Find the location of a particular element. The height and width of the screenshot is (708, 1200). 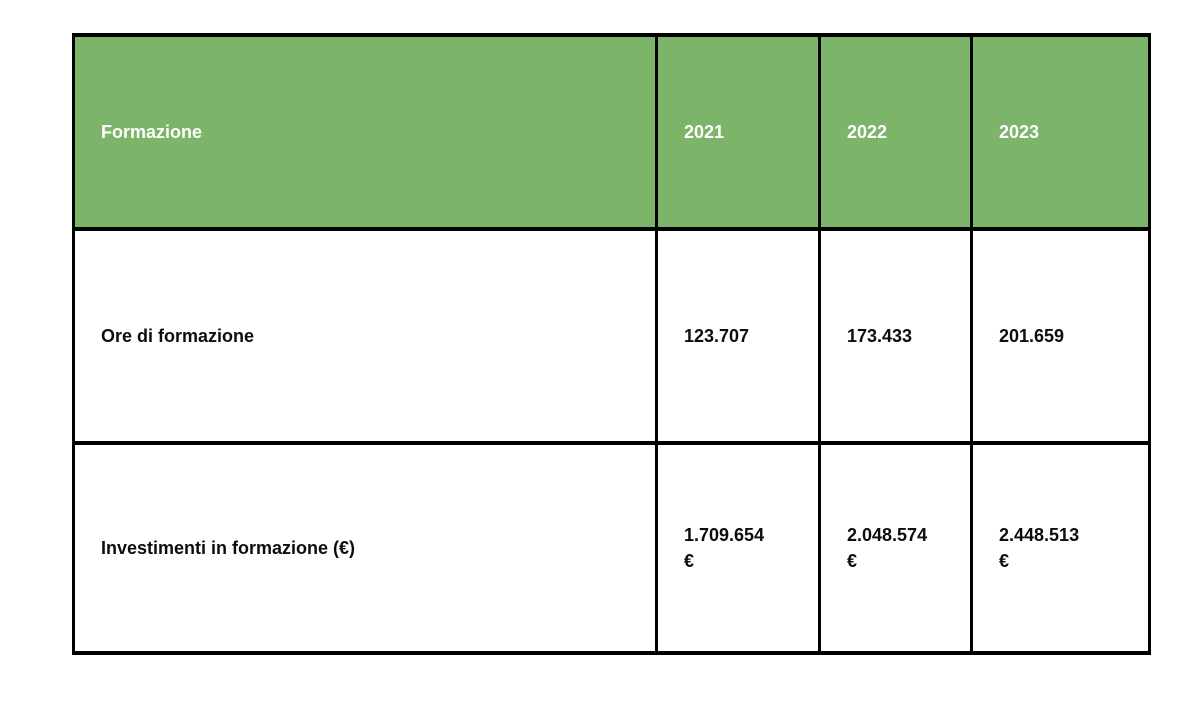

currency-symbol-2023: € is located at coordinates (1004, 561).